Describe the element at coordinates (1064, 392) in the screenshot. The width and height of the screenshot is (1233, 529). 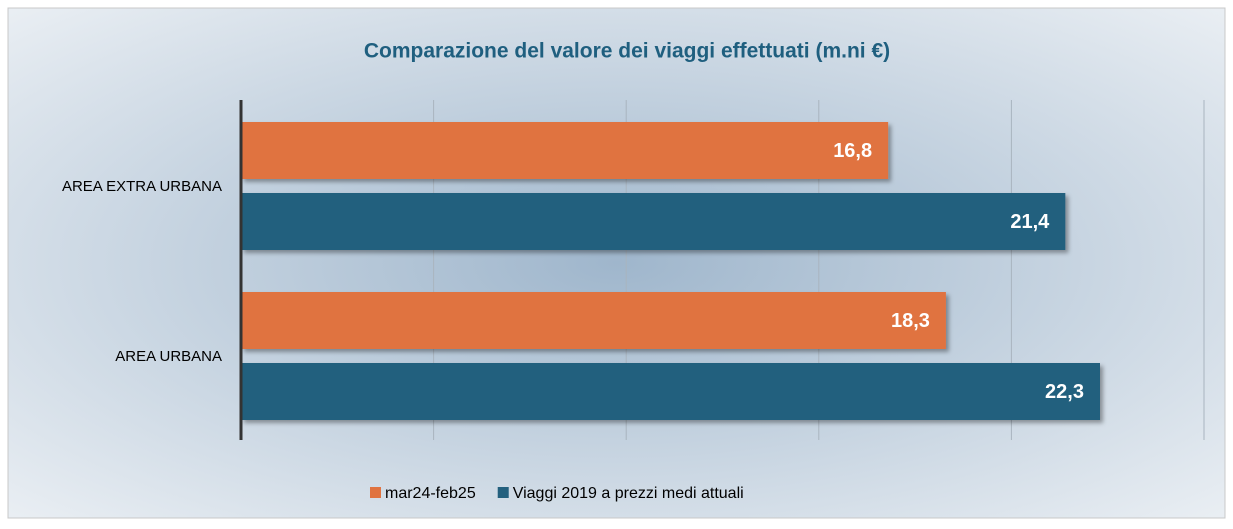
I see `data-label: 22,3` at that location.